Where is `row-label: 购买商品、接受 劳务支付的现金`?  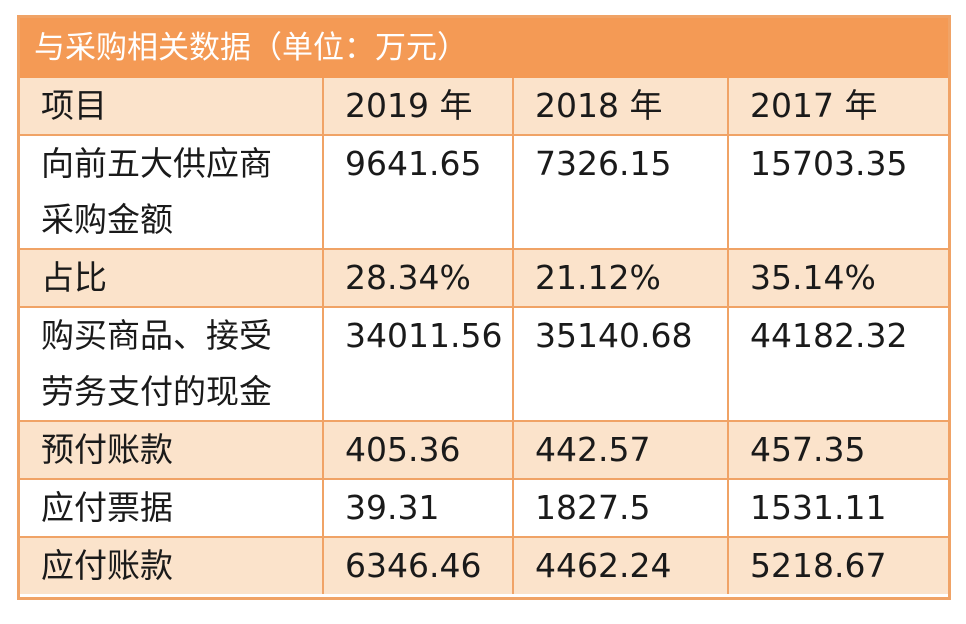
row-label: 购买商品、接受 劳务支付的现金 is located at coordinates (172, 364).